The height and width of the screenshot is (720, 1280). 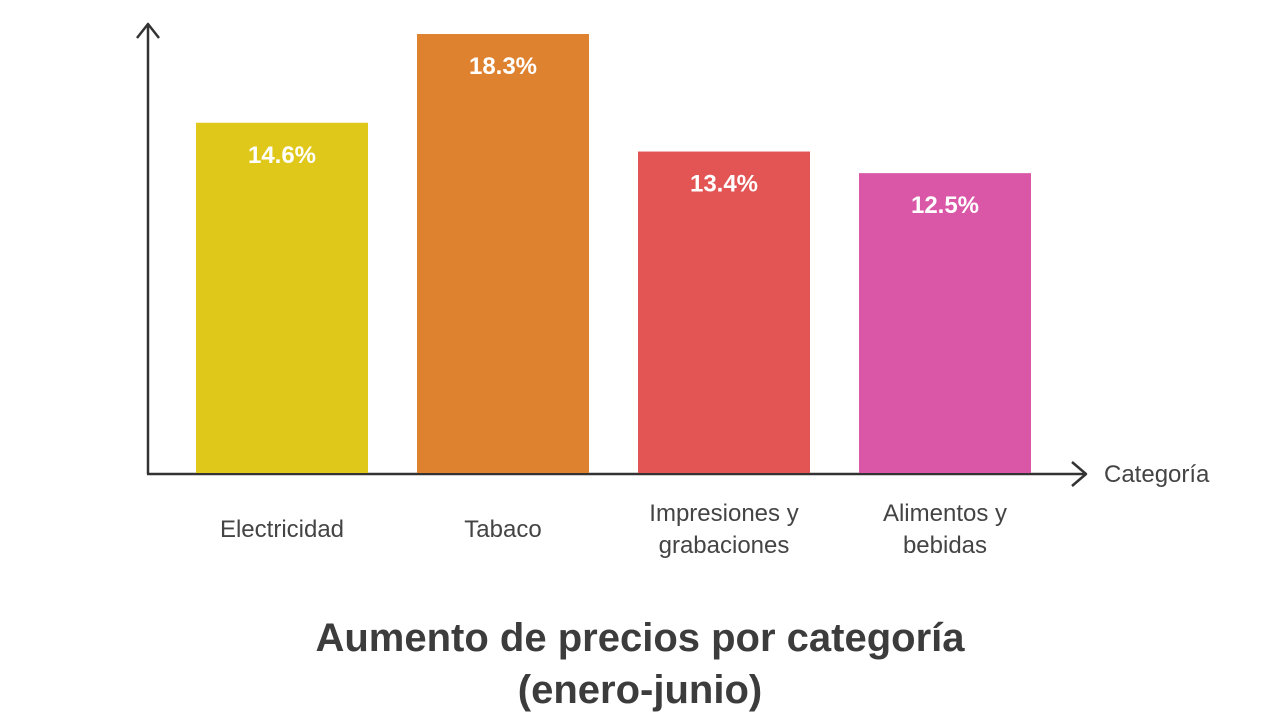 What do you see at coordinates (724, 184) in the screenshot?
I see `data-label-3: 13.4%` at bounding box center [724, 184].